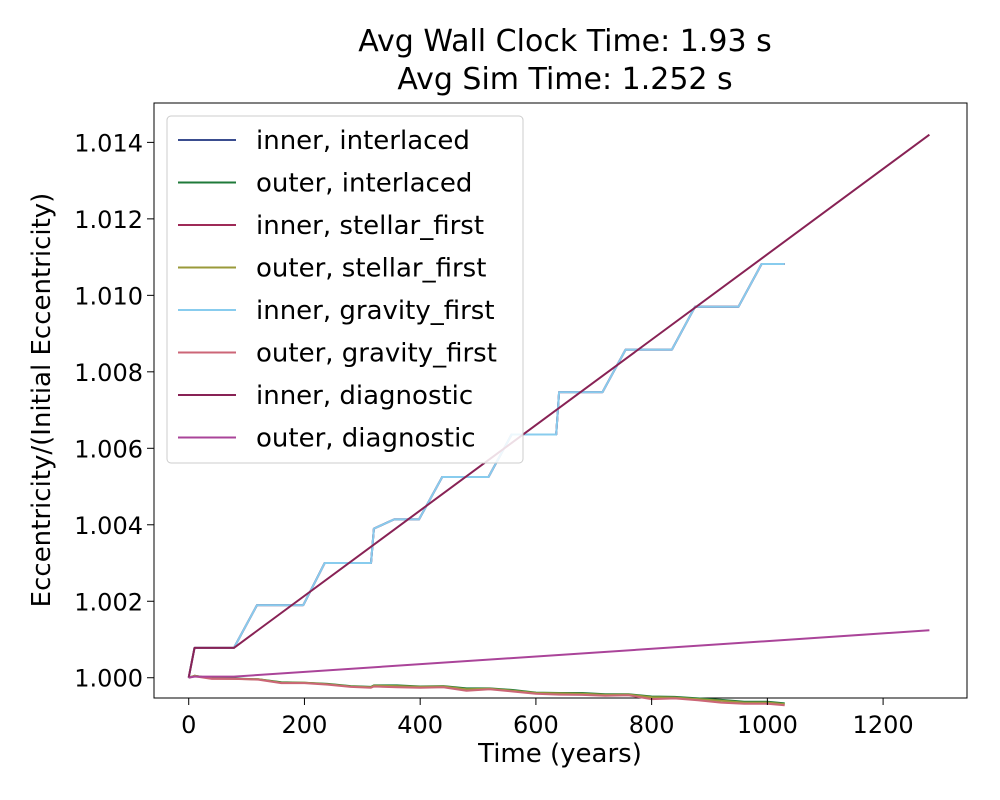  Describe the element at coordinates (565, 41) in the screenshot. I see `chart-title: Avg Wall Clock Time: 1.93 s` at that location.